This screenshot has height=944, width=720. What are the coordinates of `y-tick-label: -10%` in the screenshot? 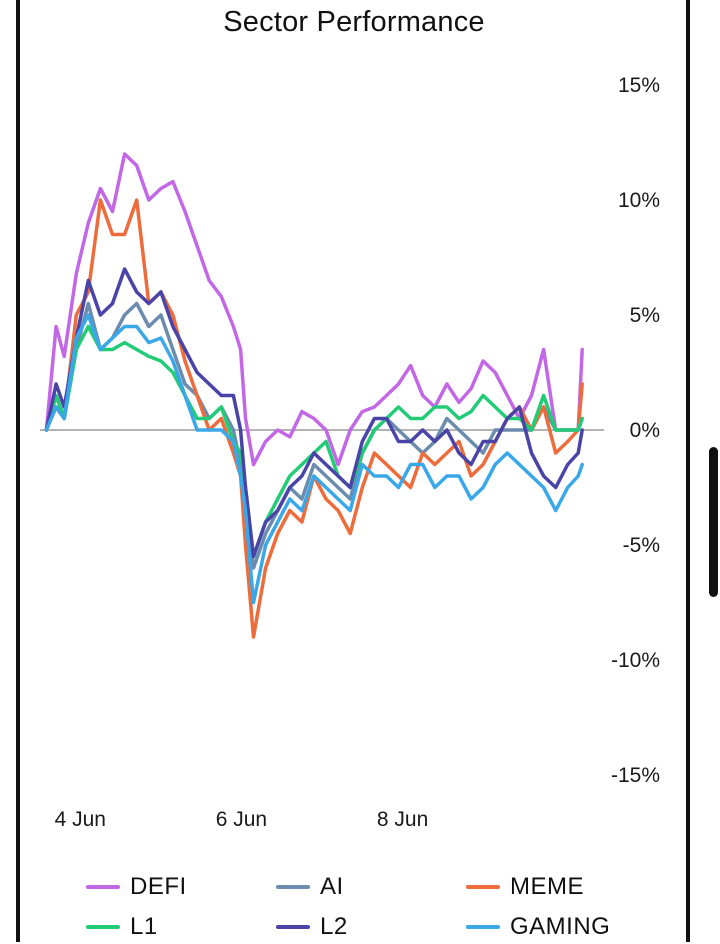 It's located at (635, 660).